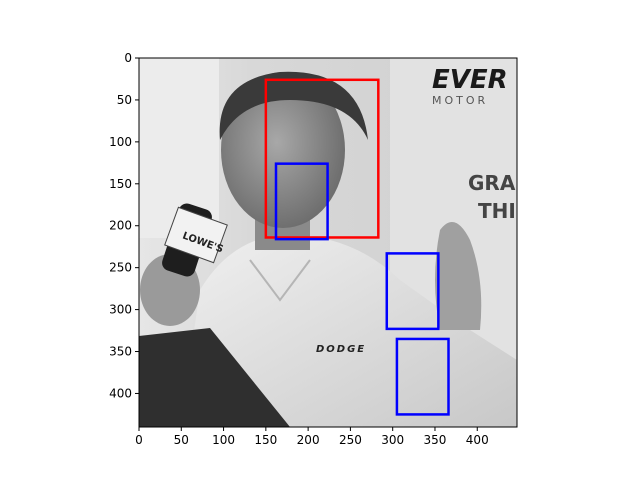 This screenshot has width=640, height=480. What do you see at coordinates (120, 310) in the screenshot?
I see `y-tick-label: 300` at bounding box center [120, 310].